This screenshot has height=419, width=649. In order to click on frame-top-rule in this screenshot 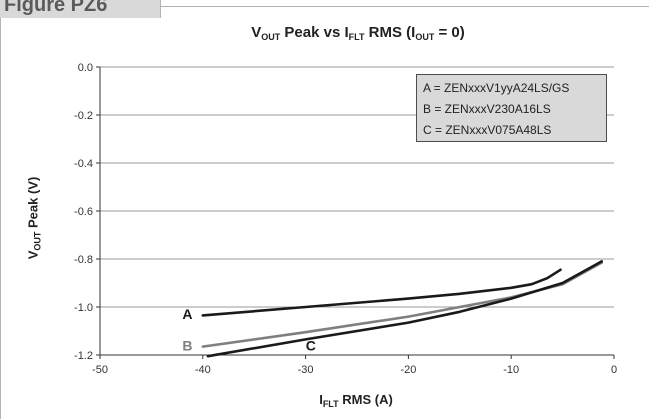, I will do `click(404, 6)`.